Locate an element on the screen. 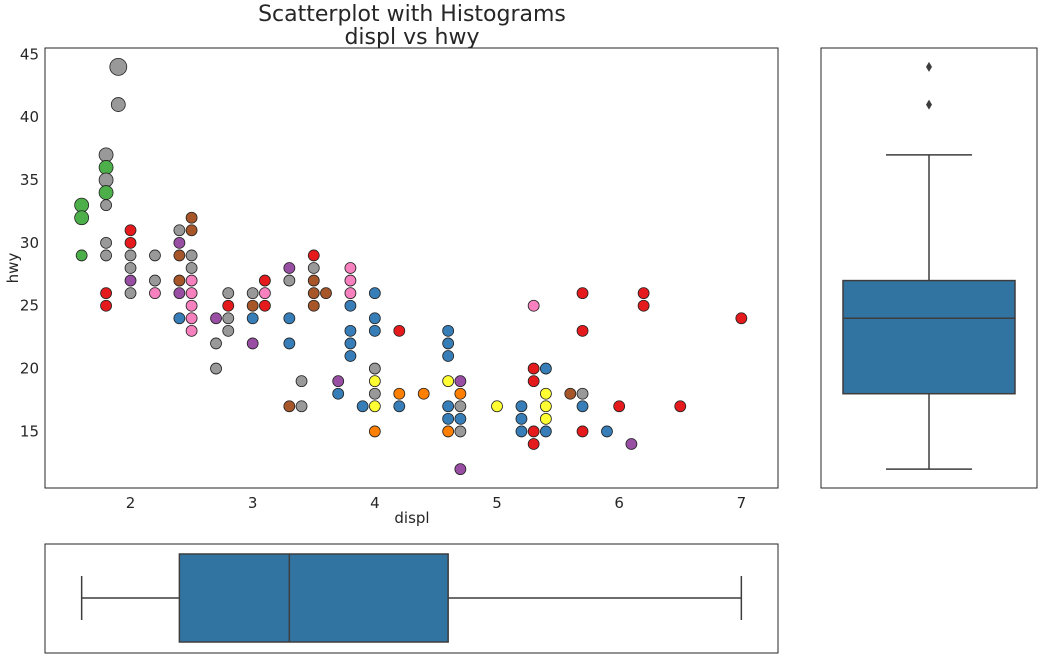 Image resolution: width=1046 pixels, height=663 pixels. y-tick-label: 20 is located at coordinates (29, 369).